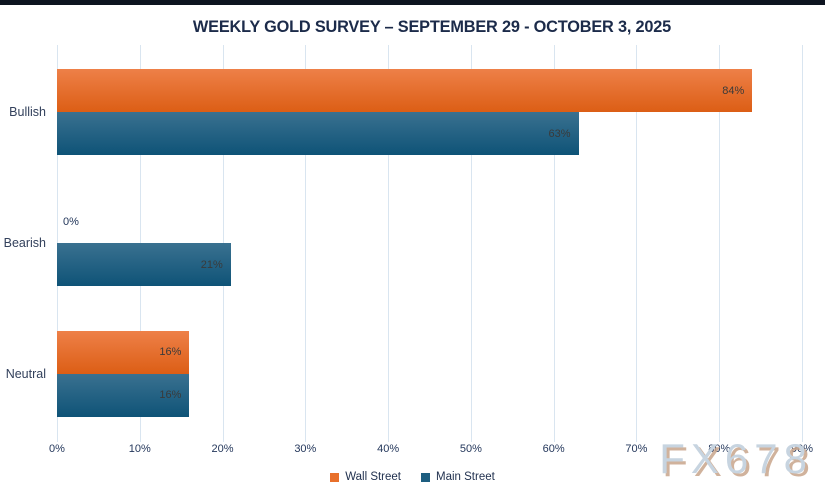  What do you see at coordinates (465, 477) in the screenshot?
I see `legend-label: Main Street` at bounding box center [465, 477].